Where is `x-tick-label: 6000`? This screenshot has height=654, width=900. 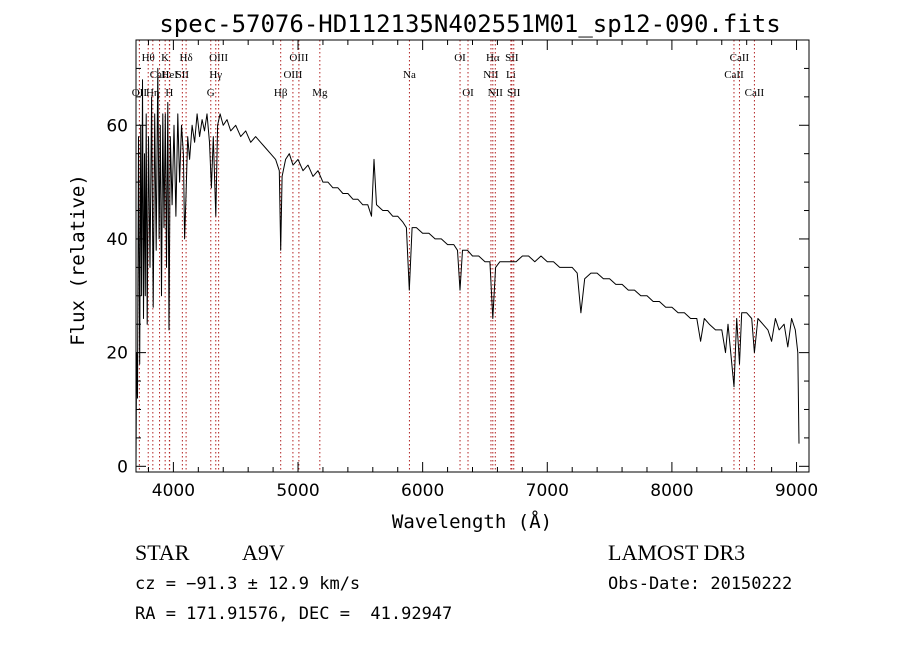
x-tick-label: 6000 is located at coordinates (422, 491).